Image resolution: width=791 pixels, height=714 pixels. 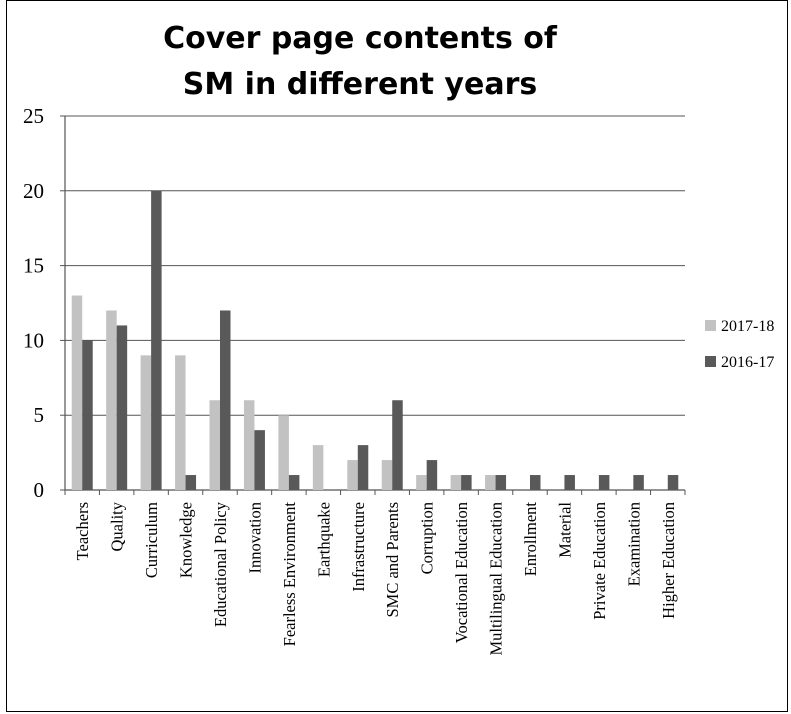 I want to click on y-tick-label: 25, so click(x=33, y=116).